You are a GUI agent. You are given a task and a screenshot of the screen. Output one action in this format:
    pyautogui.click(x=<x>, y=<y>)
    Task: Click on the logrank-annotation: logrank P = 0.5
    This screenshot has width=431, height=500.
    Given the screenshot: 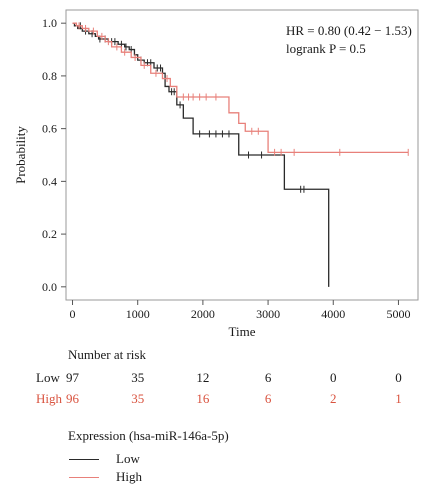 What is the action you would take?
    pyautogui.click(x=326, y=48)
    